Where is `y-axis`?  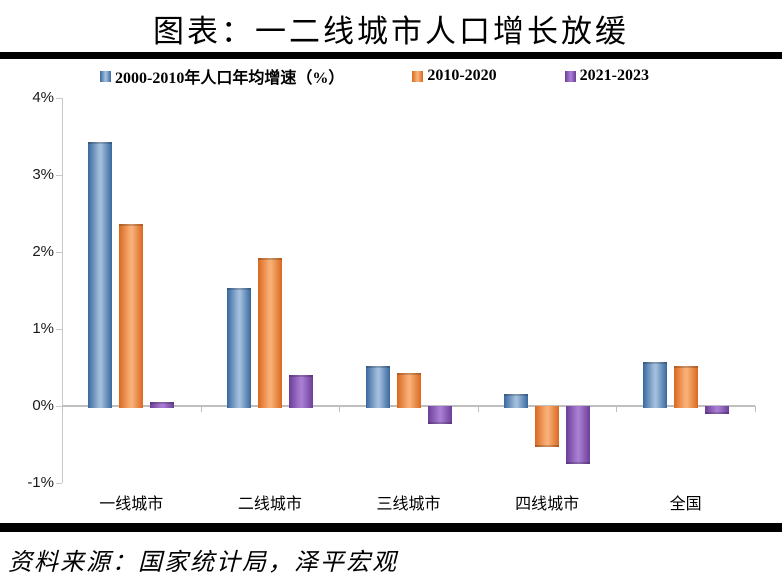
y-axis is located at coordinates (62, 290).